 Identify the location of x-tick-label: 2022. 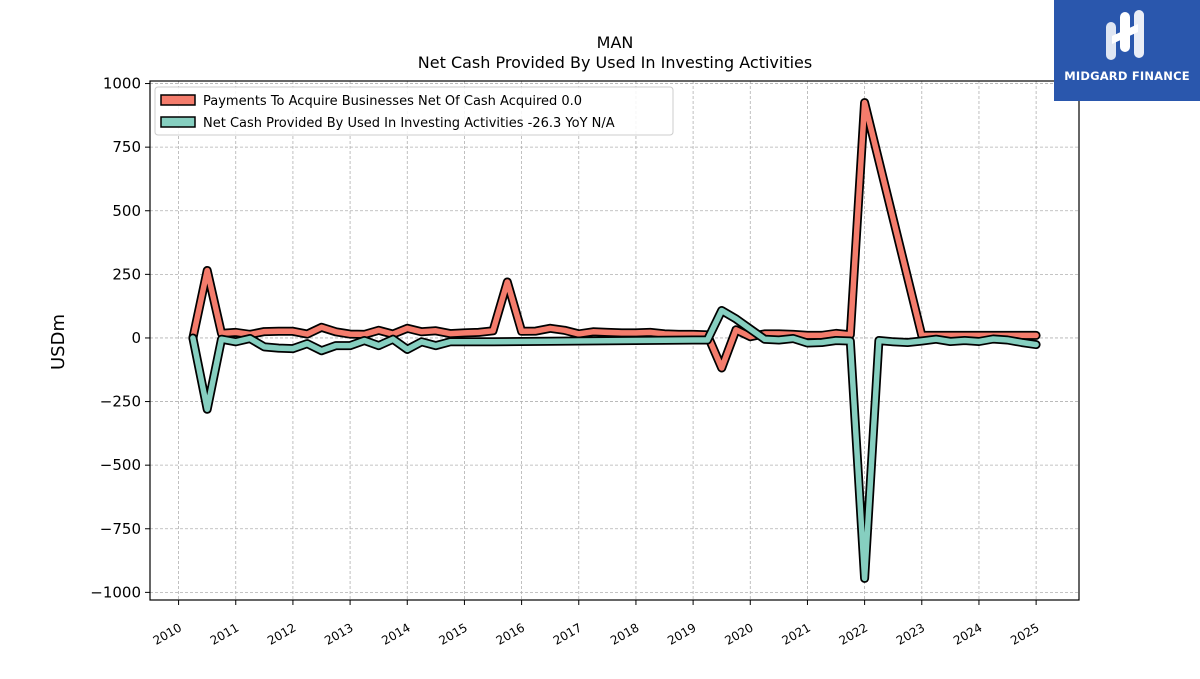
(853, 633).